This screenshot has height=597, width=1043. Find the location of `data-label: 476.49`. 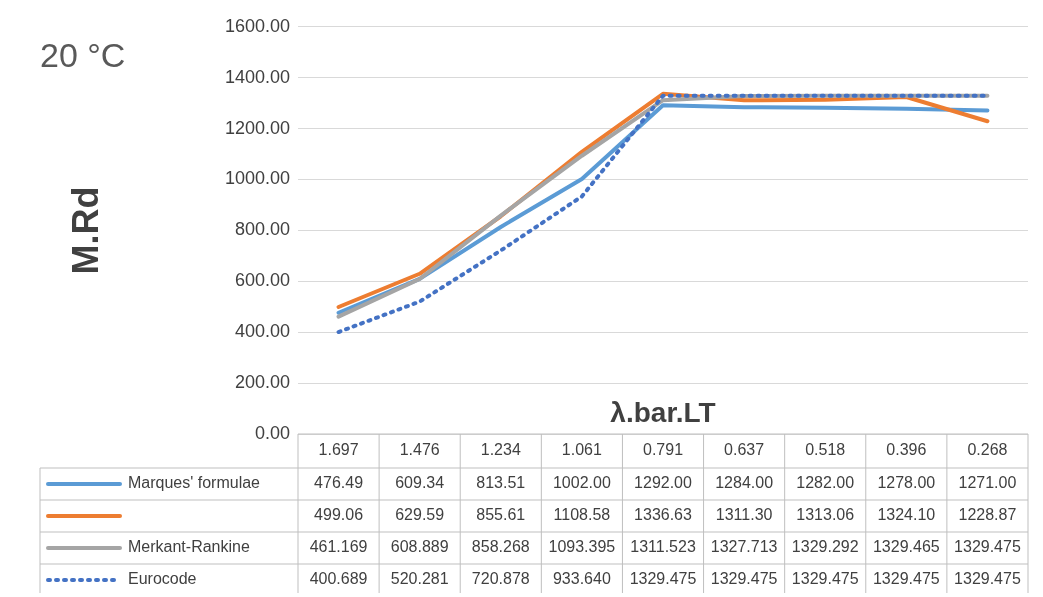

data-label: 476.49 is located at coordinates (339, 483).